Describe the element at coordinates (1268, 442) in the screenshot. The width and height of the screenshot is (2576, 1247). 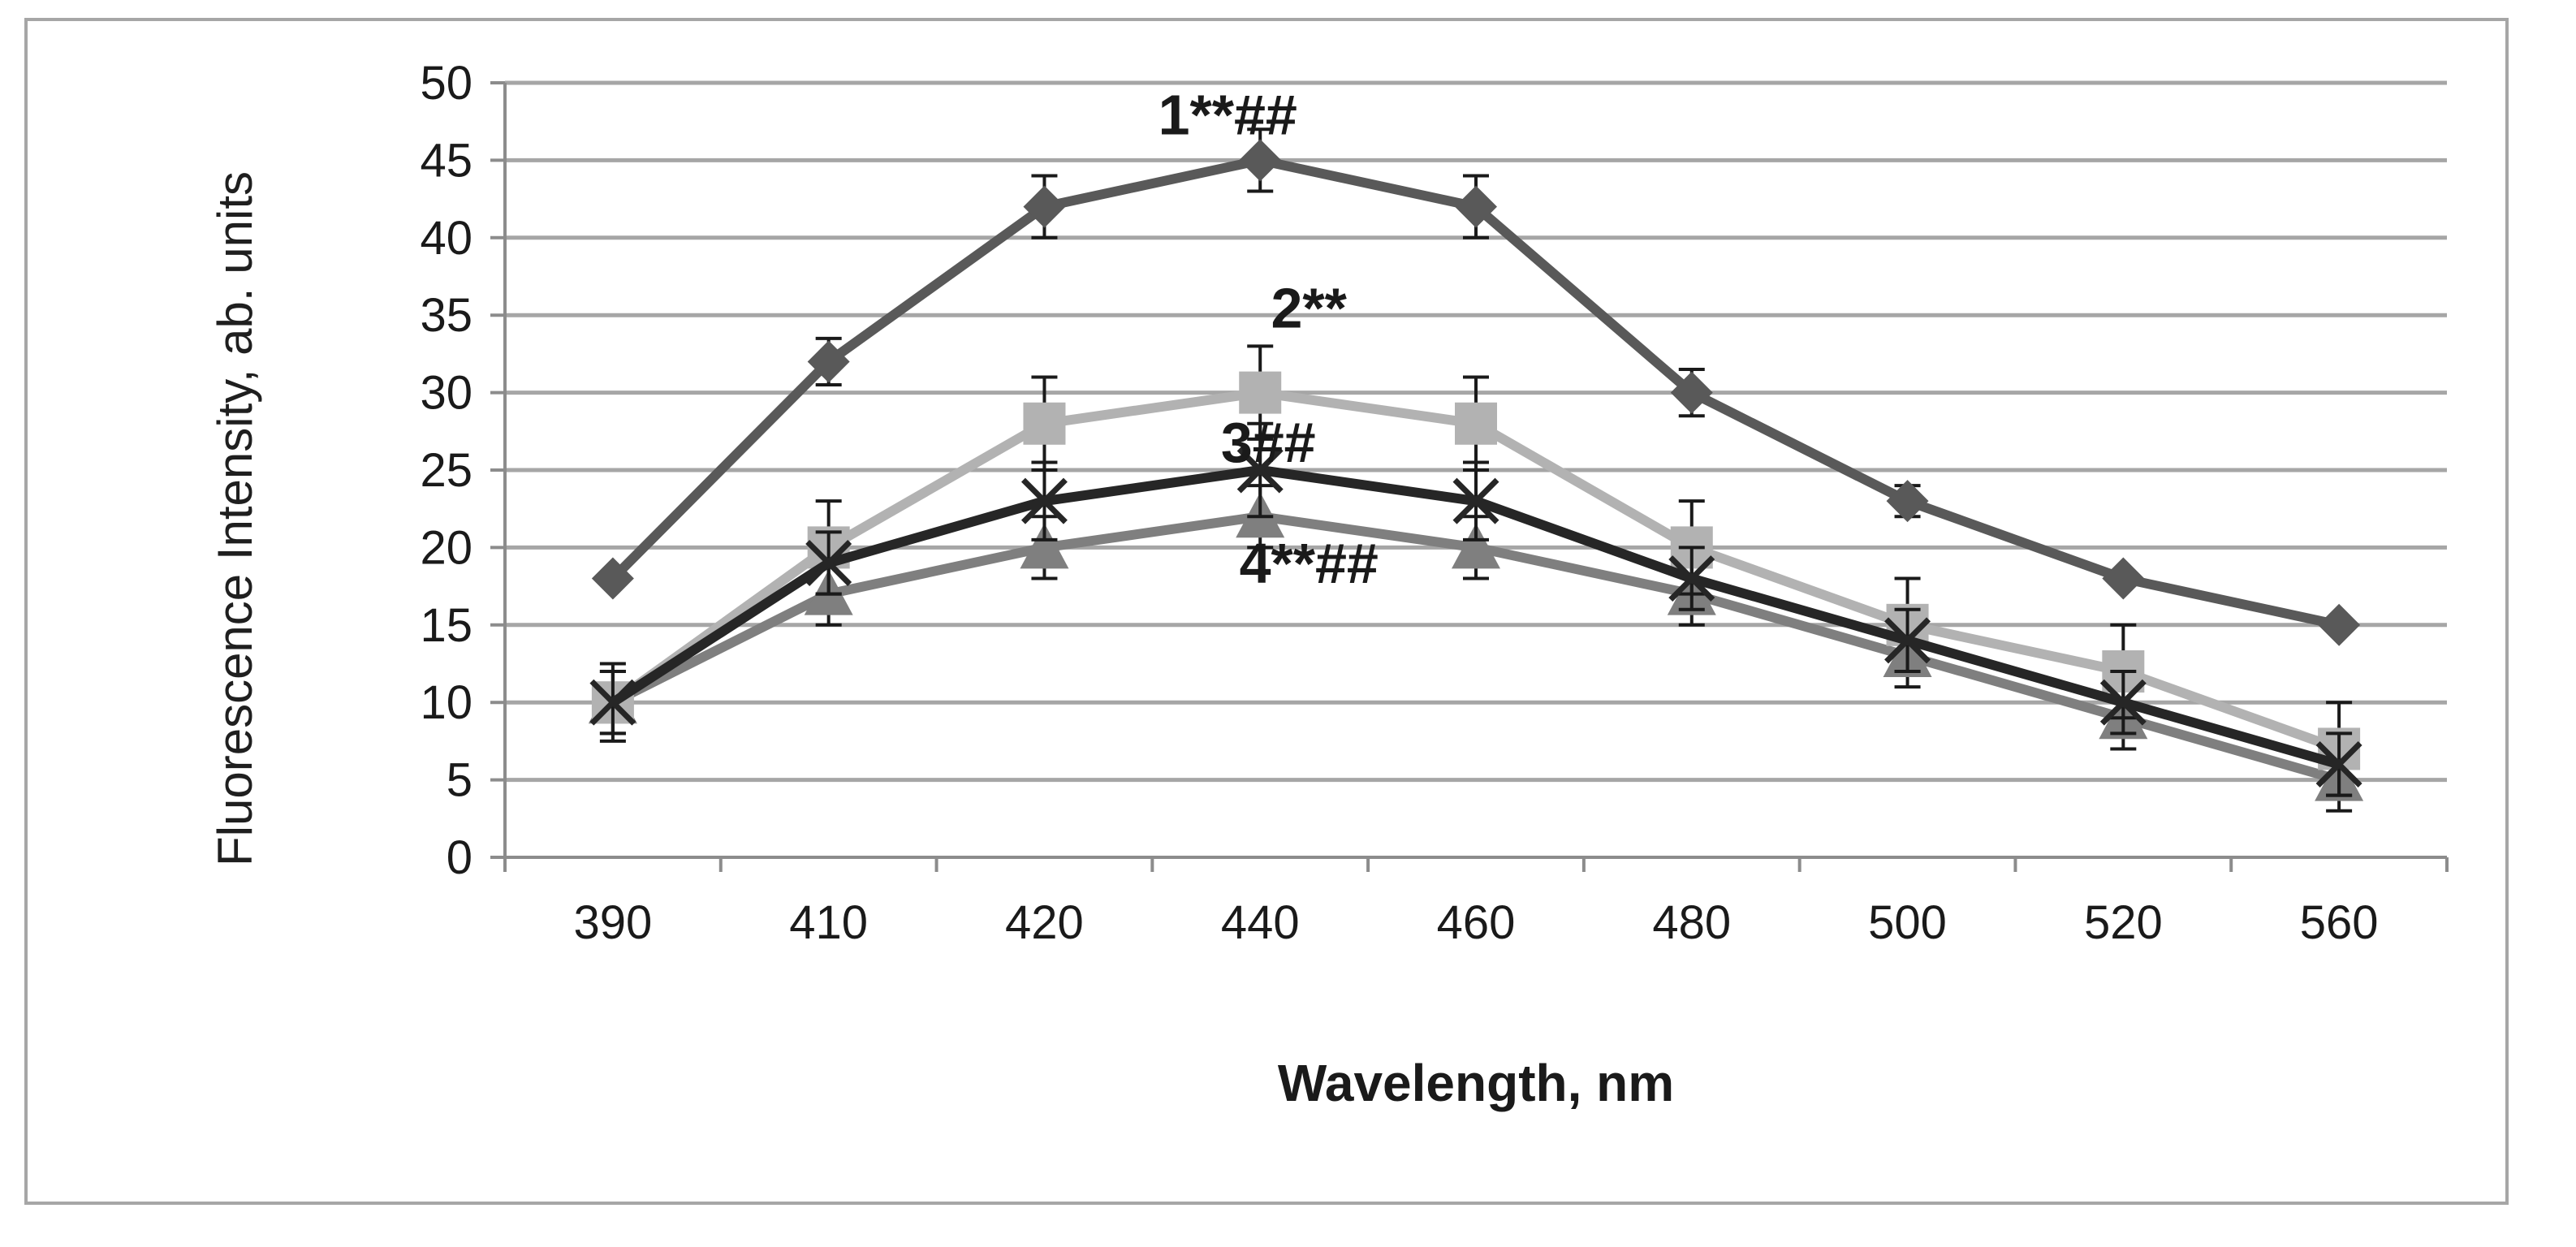
I see `curve-label-3: 3##` at that location.